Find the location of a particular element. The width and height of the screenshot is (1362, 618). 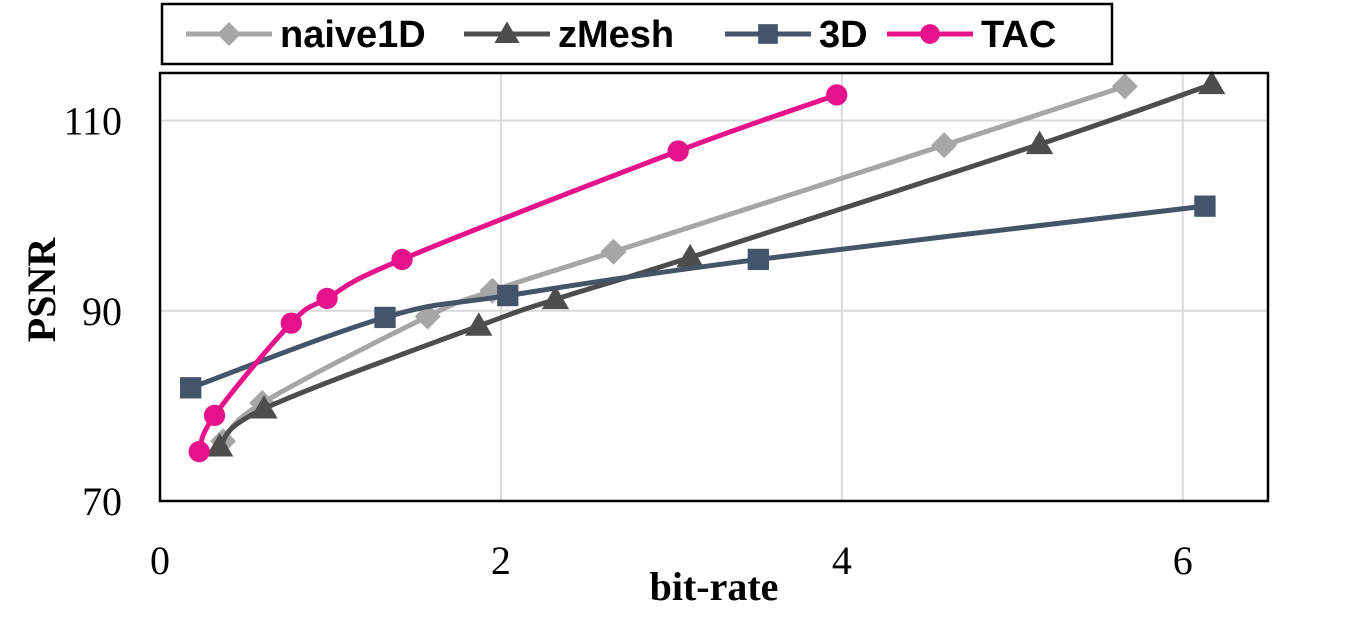

y-tick-label: 70 is located at coordinates (102, 501).